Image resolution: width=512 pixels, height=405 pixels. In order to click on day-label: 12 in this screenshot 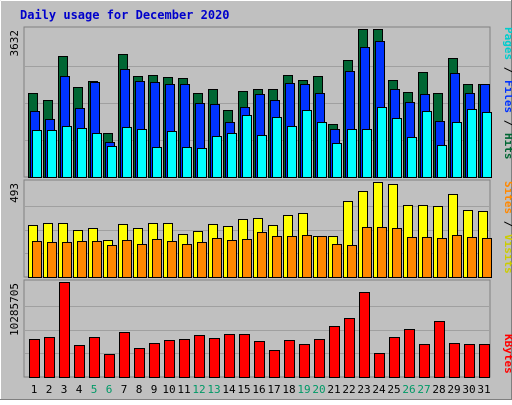, I will do `click(198, 389)`.